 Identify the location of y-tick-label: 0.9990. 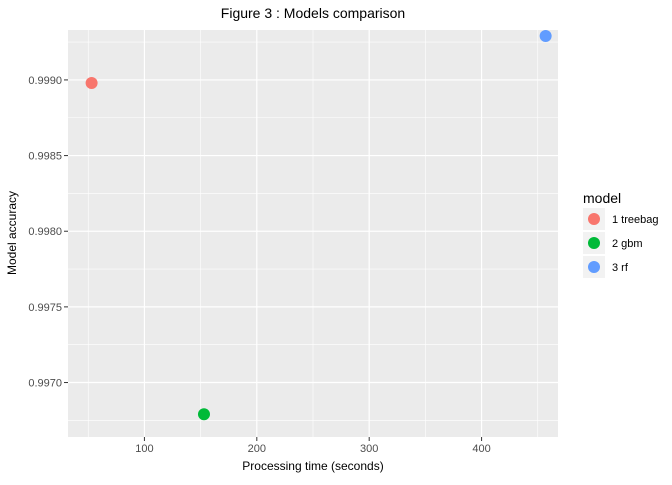
(45, 81).